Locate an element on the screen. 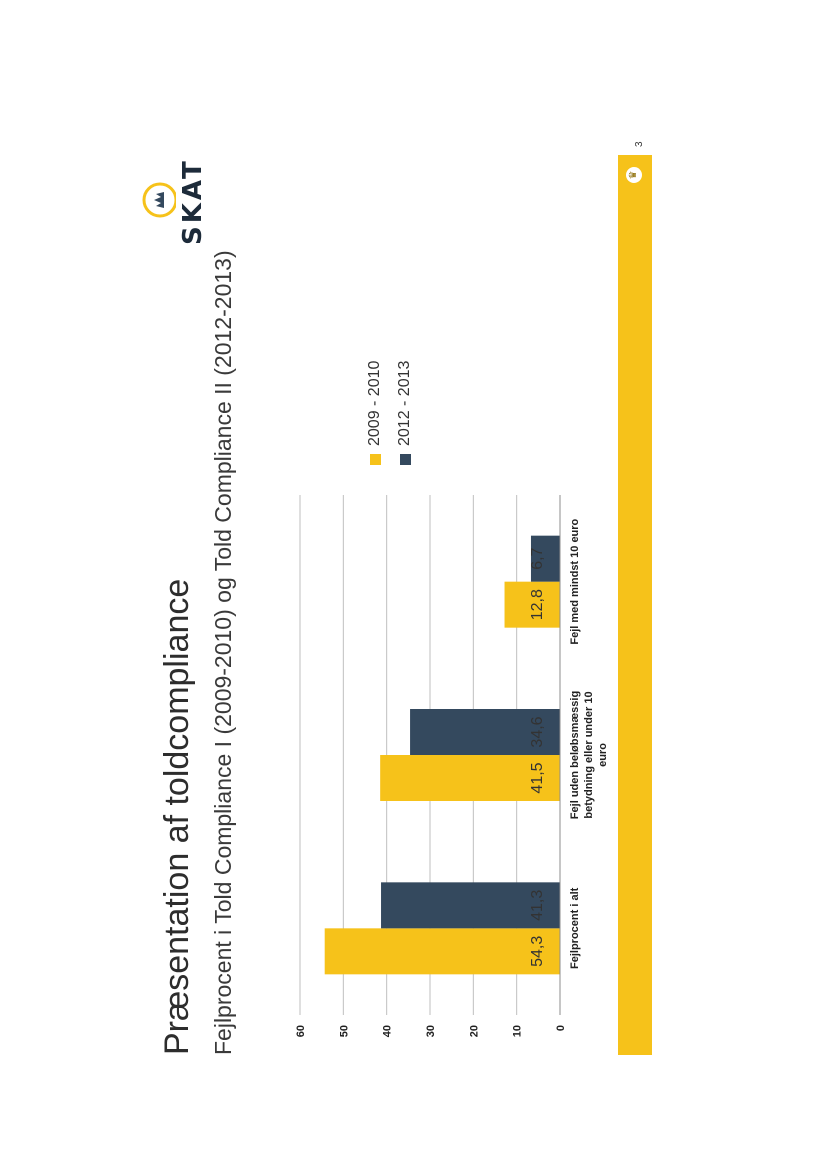 The width and height of the screenshot is (828, 1169). page-number: 3 is located at coordinates (639, 144).